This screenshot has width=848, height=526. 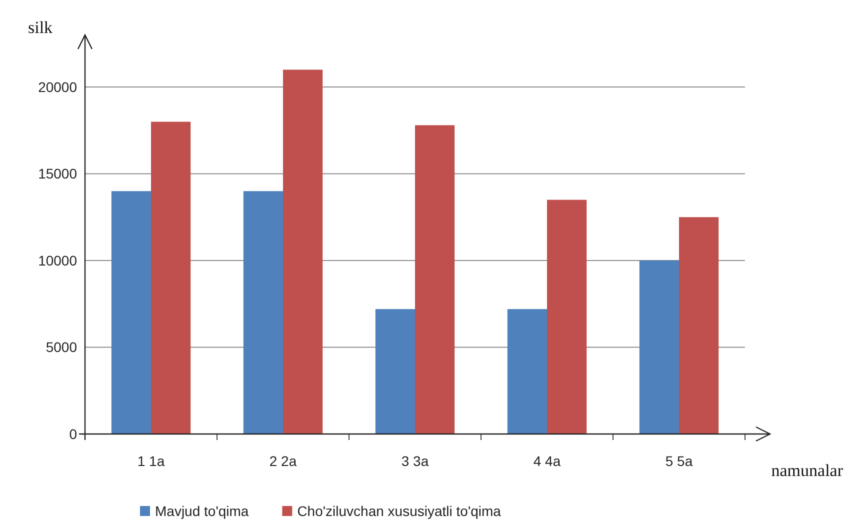 What do you see at coordinates (283, 461) in the screenshot?
I see `x-tick-label: 2 2a` at bounding box center [283, 461].